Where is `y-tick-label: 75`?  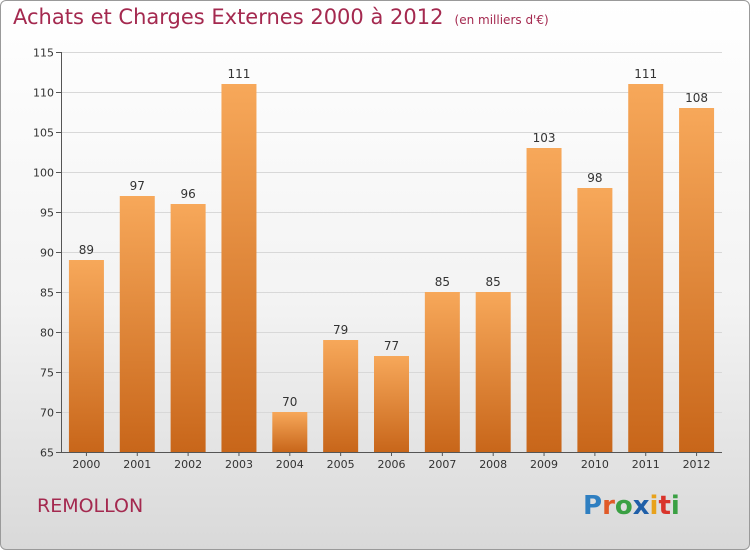
y-tick-label: 75 is located at coordinates (47, 373).